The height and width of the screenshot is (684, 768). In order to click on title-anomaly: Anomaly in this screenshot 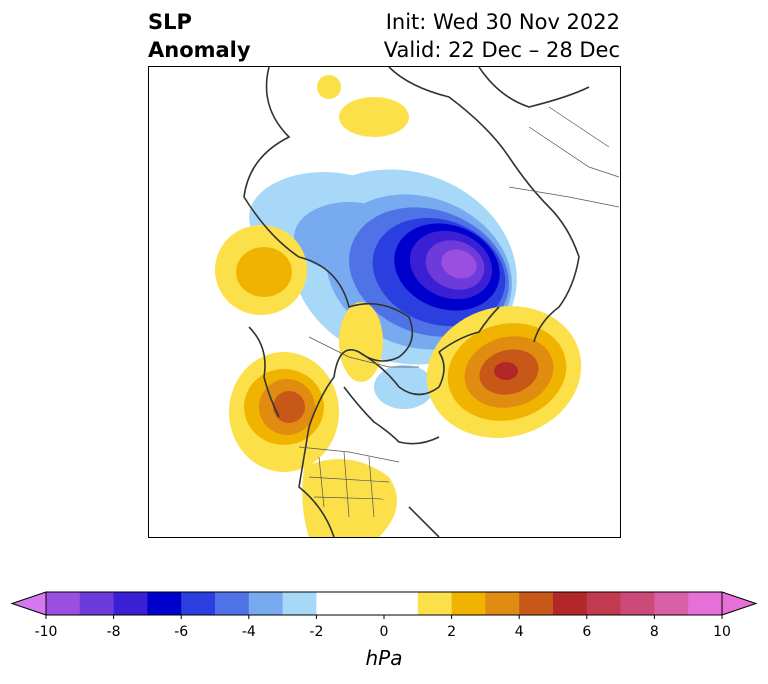, I will do `click(199, 50)`.